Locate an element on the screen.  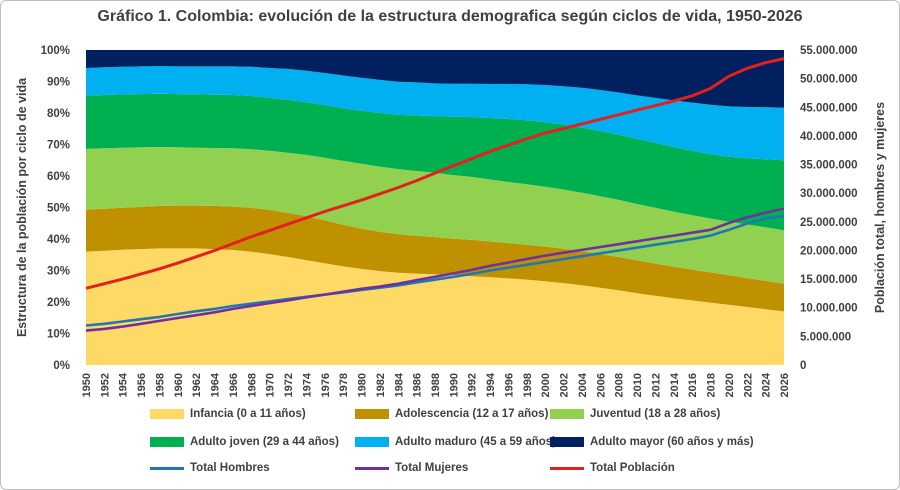
x-tick-label: 2018 is located at coordinates (712, 385).